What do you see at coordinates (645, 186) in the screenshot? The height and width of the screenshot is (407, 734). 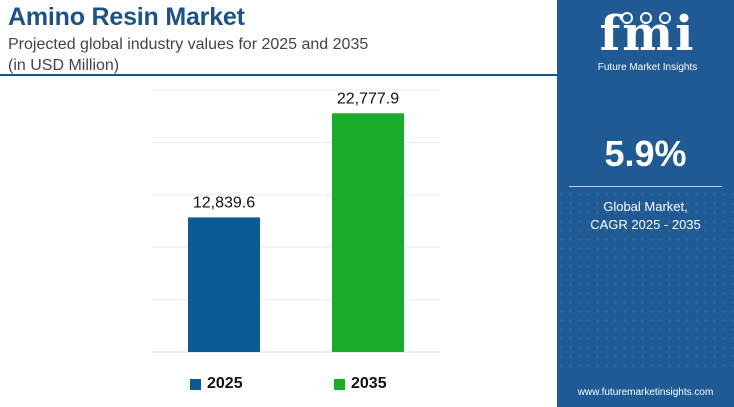 I see `side-divider` at bounding box center [645, 186].